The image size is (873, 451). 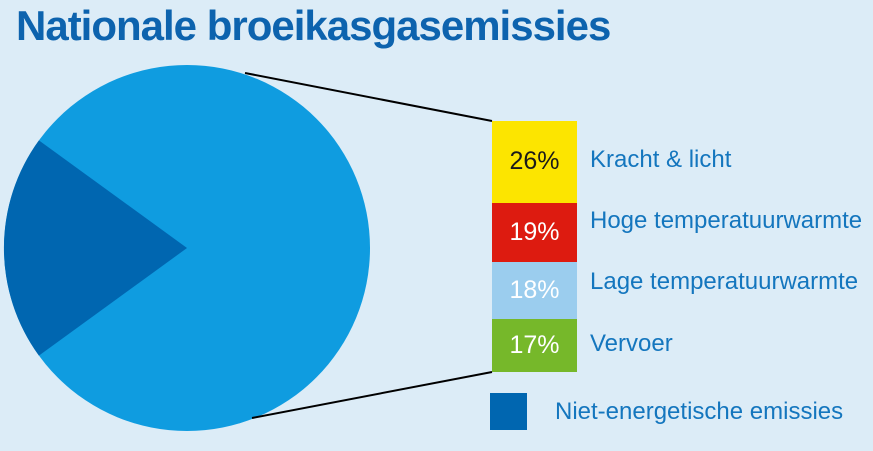 I want to click on category-label-2: Lage temperatuurwarmte, so click(x=724, y=281).